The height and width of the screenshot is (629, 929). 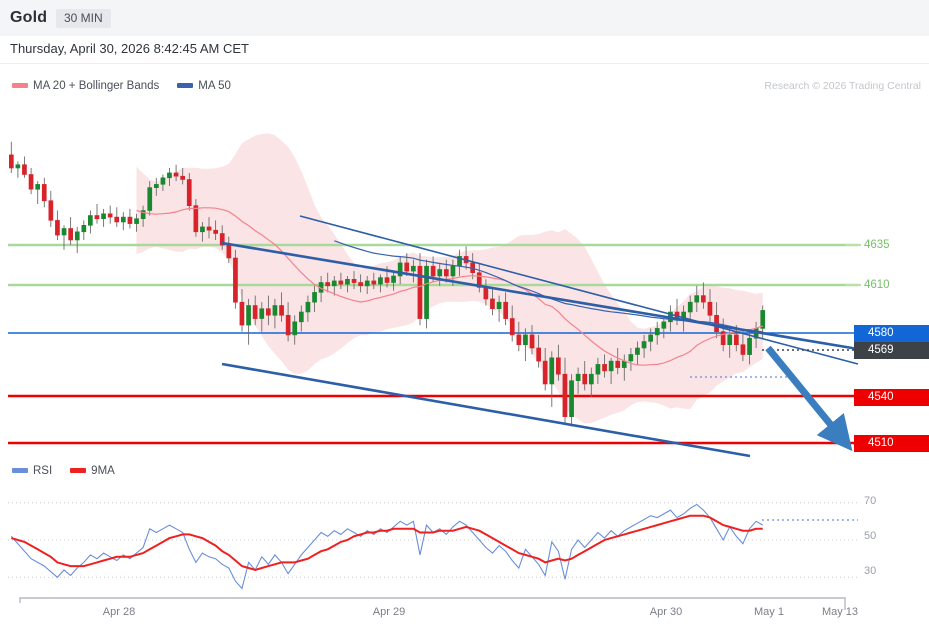 What do you see at coordinates (464, 18) in the screenshot?
I see `title-bar` at bounding box center [464, 18].